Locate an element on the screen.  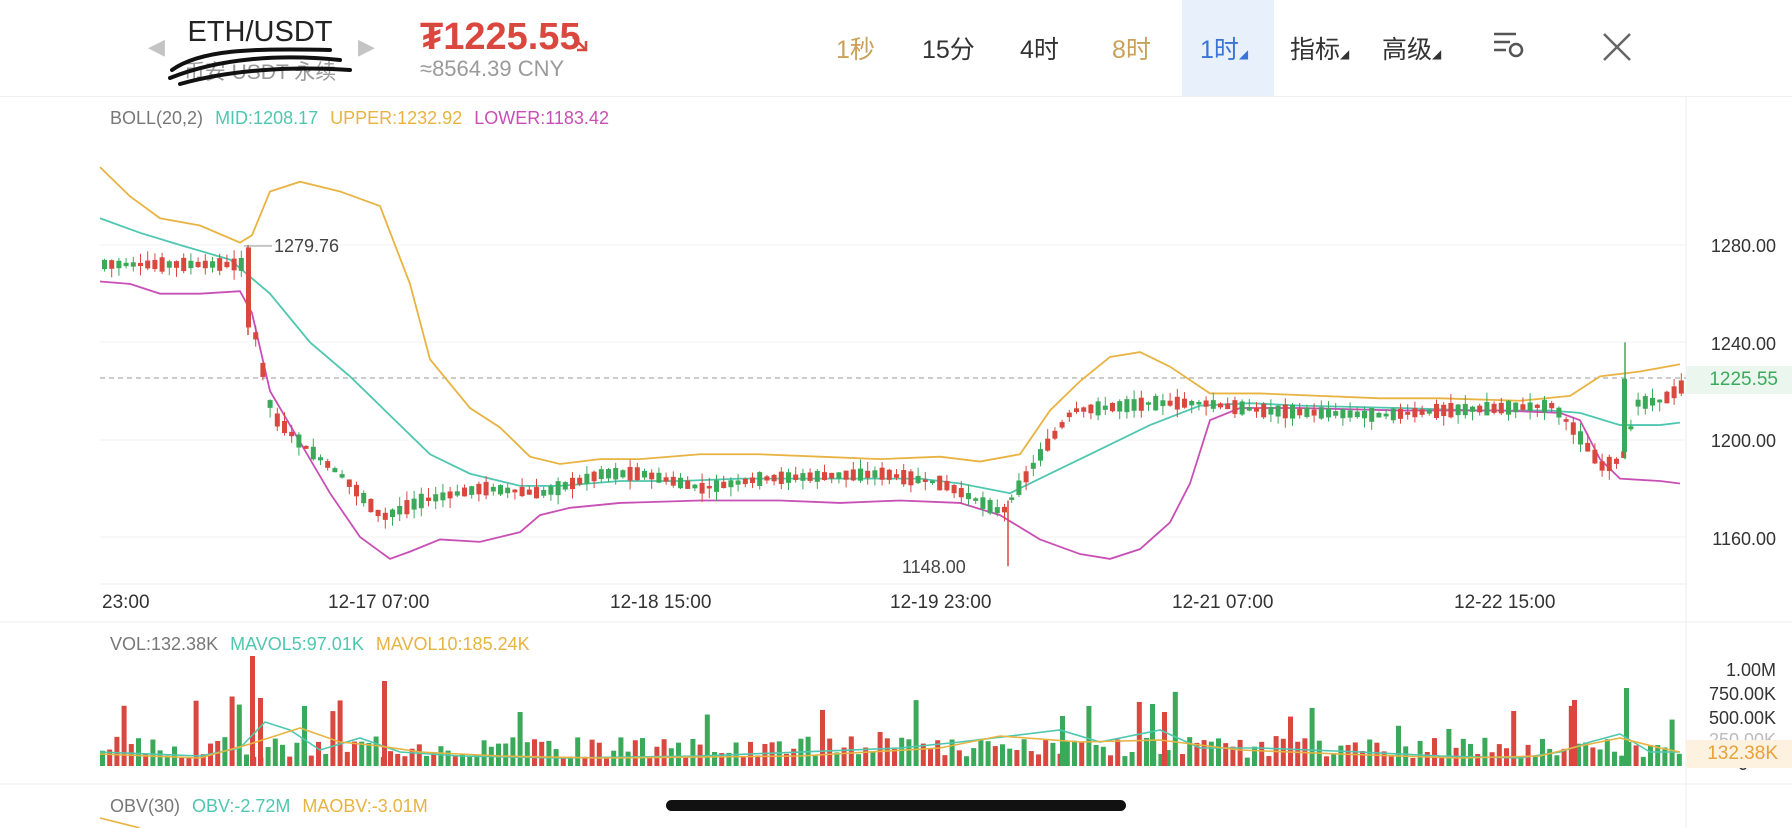
pair-title: ETH/USDT is located at coordinates (260, 32).